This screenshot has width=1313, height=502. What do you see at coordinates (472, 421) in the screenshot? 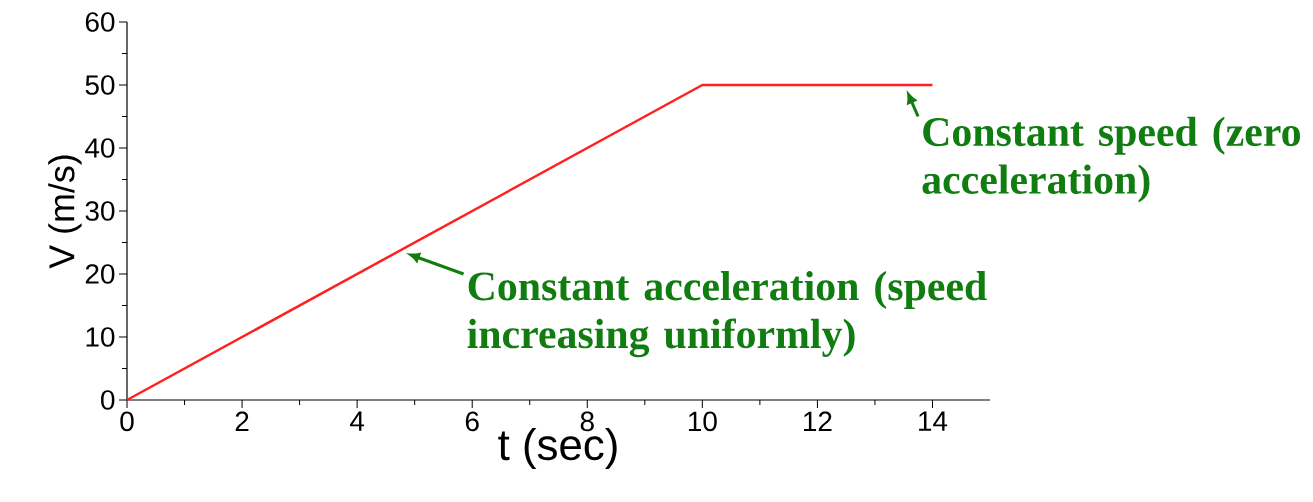
I see `x-tick-label: 6` at bounding box center [472, 421].